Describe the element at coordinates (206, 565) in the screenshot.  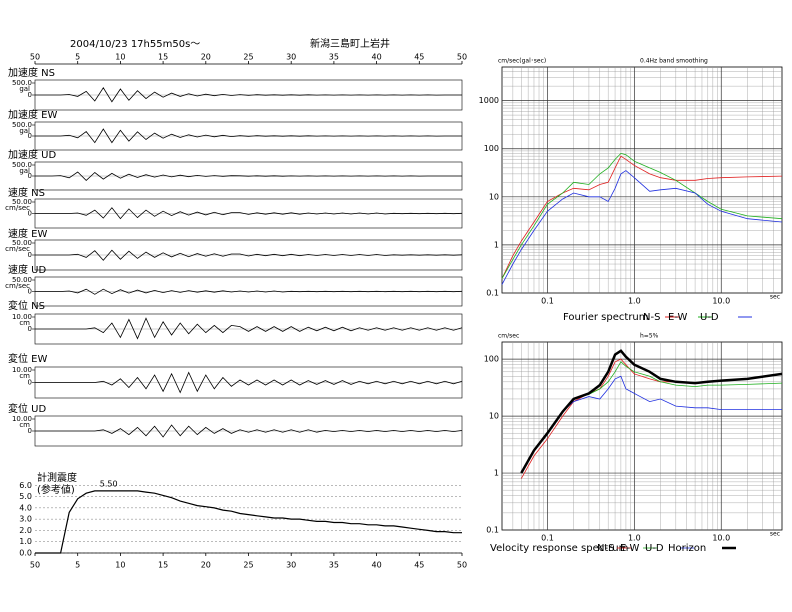
I see `x-tick-label: 20` at that location.